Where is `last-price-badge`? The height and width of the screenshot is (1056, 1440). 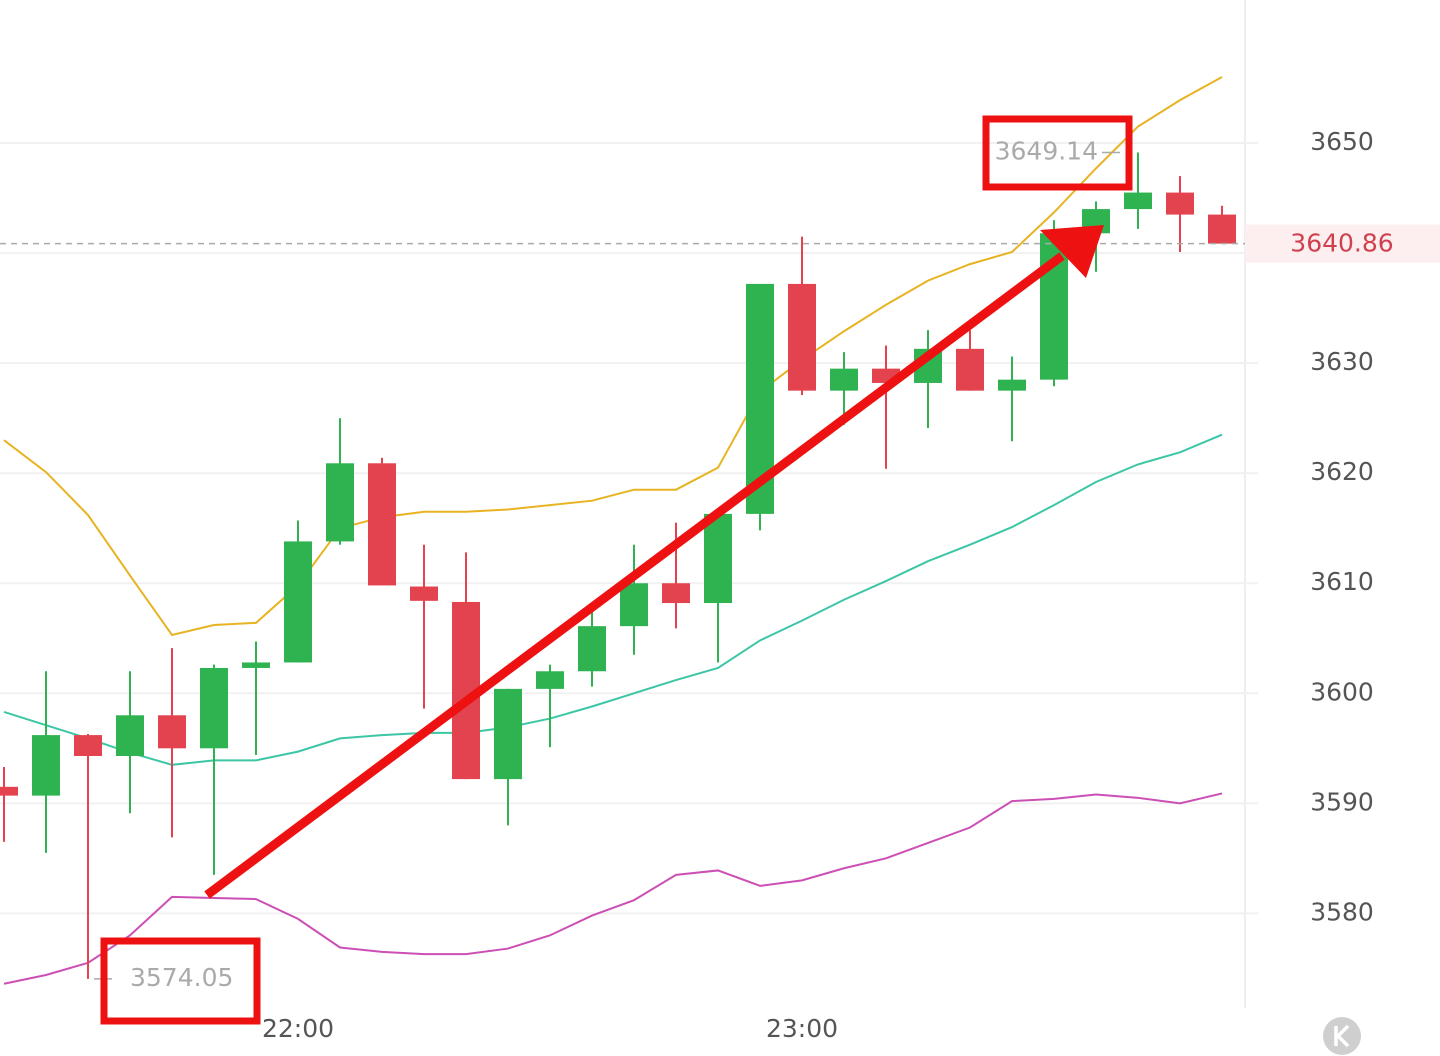 last-price-badge is located at coordinates (1342, 243).